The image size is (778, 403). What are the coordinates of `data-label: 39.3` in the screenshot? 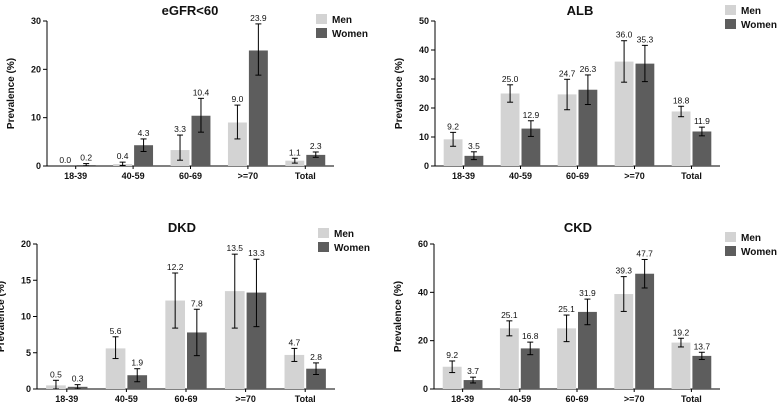 It's located at (623, 271).